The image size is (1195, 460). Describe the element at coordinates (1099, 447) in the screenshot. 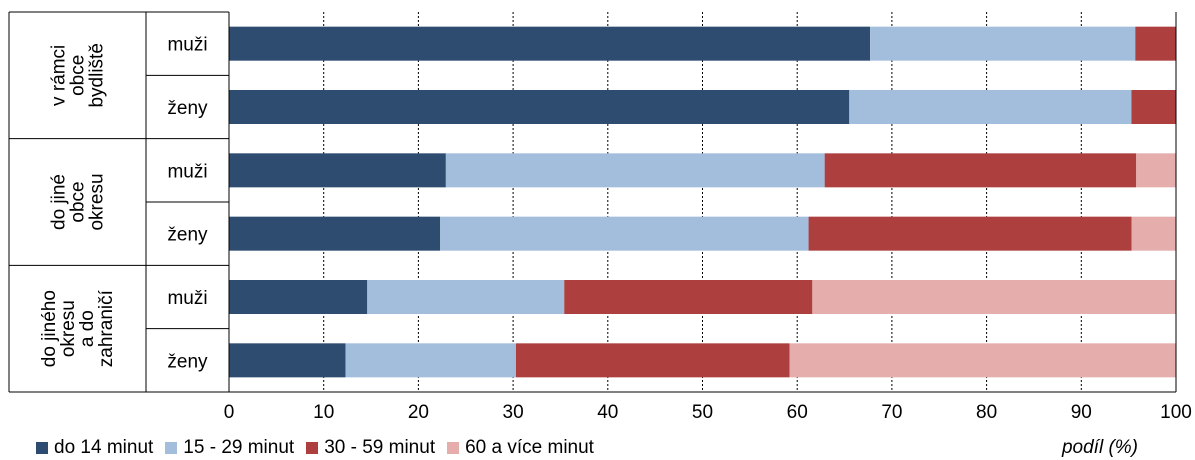

I see `x-axis-label: podíl (%)` at that location.